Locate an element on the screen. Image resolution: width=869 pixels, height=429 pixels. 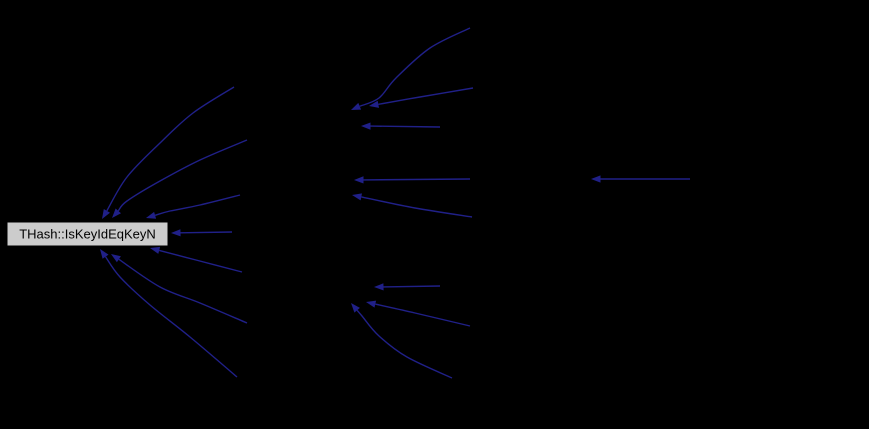
function-node: THash::IsKeyIdEqKeyN is located at coordinates (87, 234).